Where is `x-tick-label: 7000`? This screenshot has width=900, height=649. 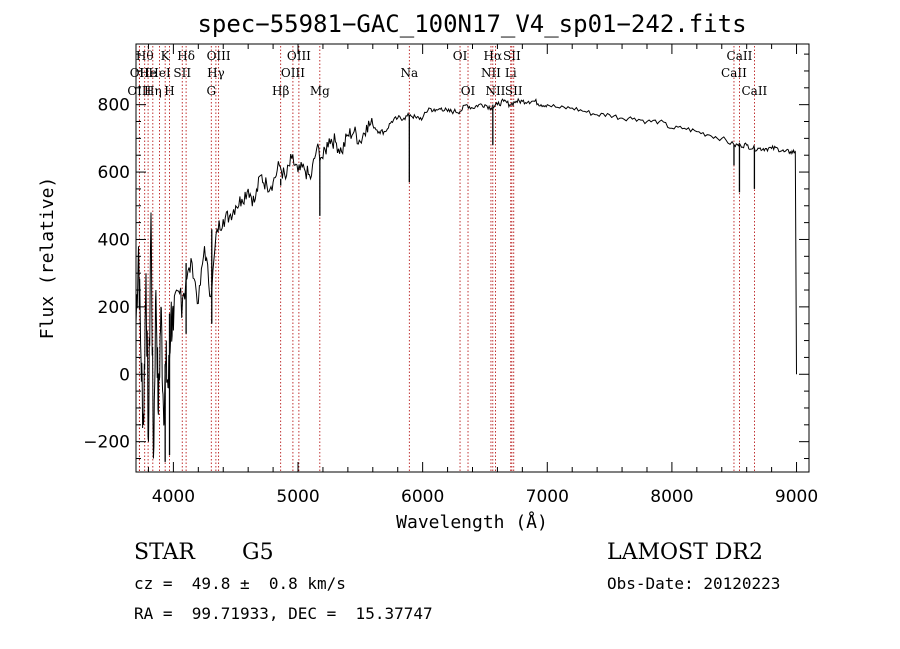
x-tick-label: 7000 is located at coordinates (547, 497).